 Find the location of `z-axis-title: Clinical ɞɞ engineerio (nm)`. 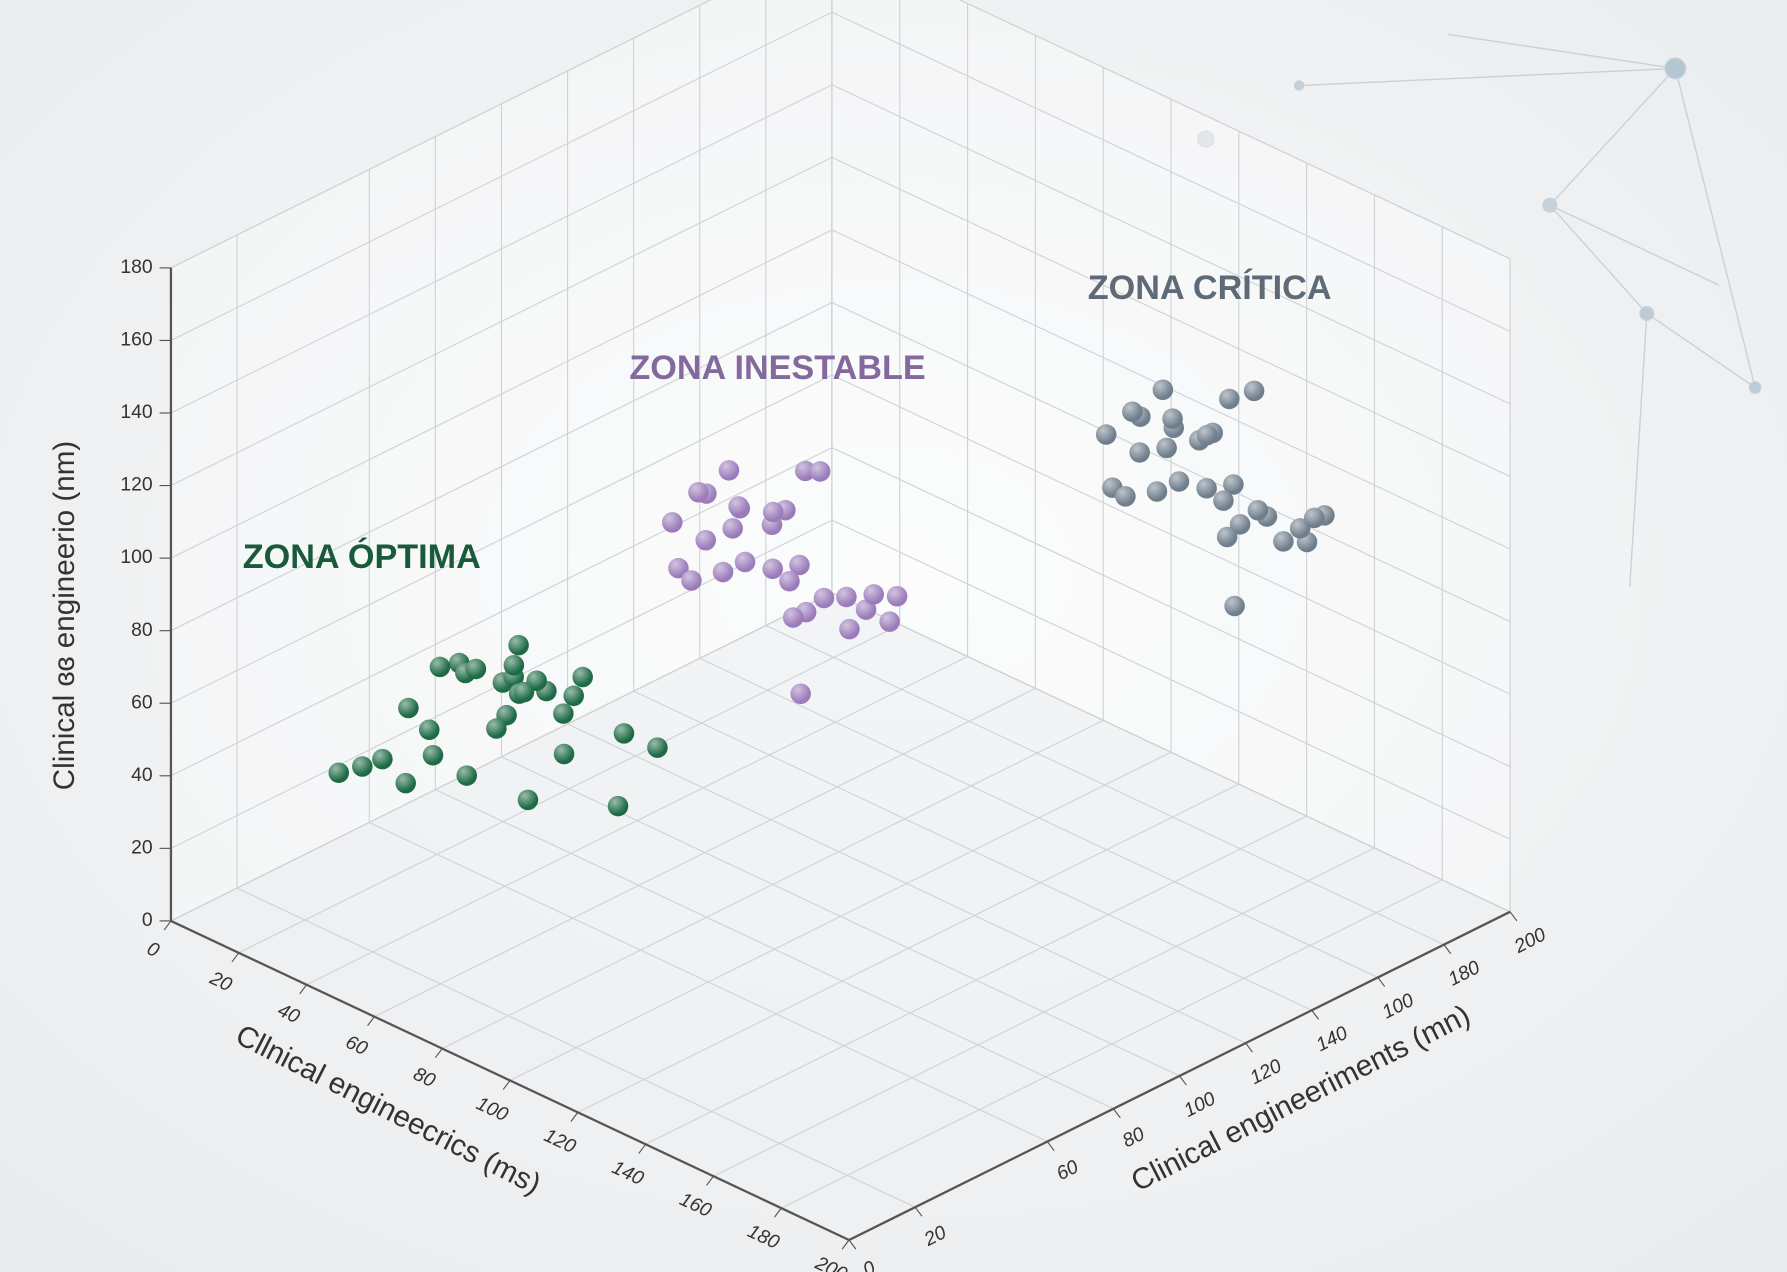

z-axis-title: Clinical ɞɞ engineerio (nm) is located at coordinates (64, 615).